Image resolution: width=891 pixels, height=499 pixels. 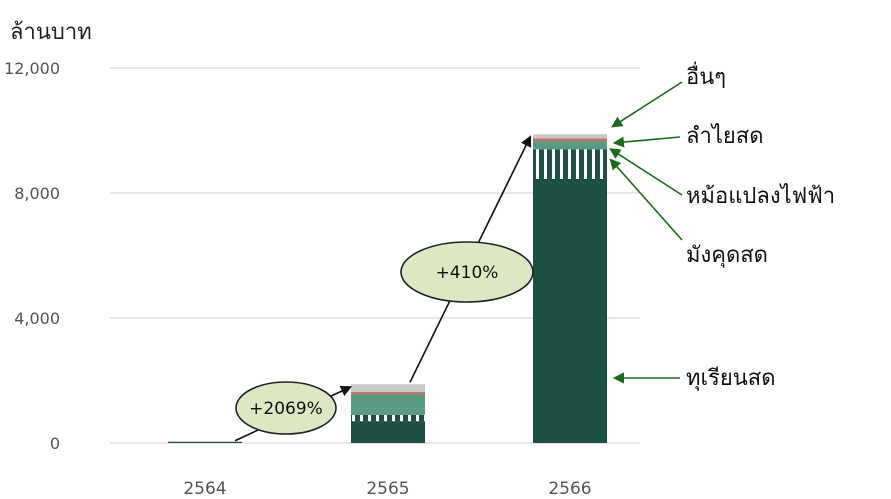 I want to click on growth-label: +2069%, so click(x=286, y=409).